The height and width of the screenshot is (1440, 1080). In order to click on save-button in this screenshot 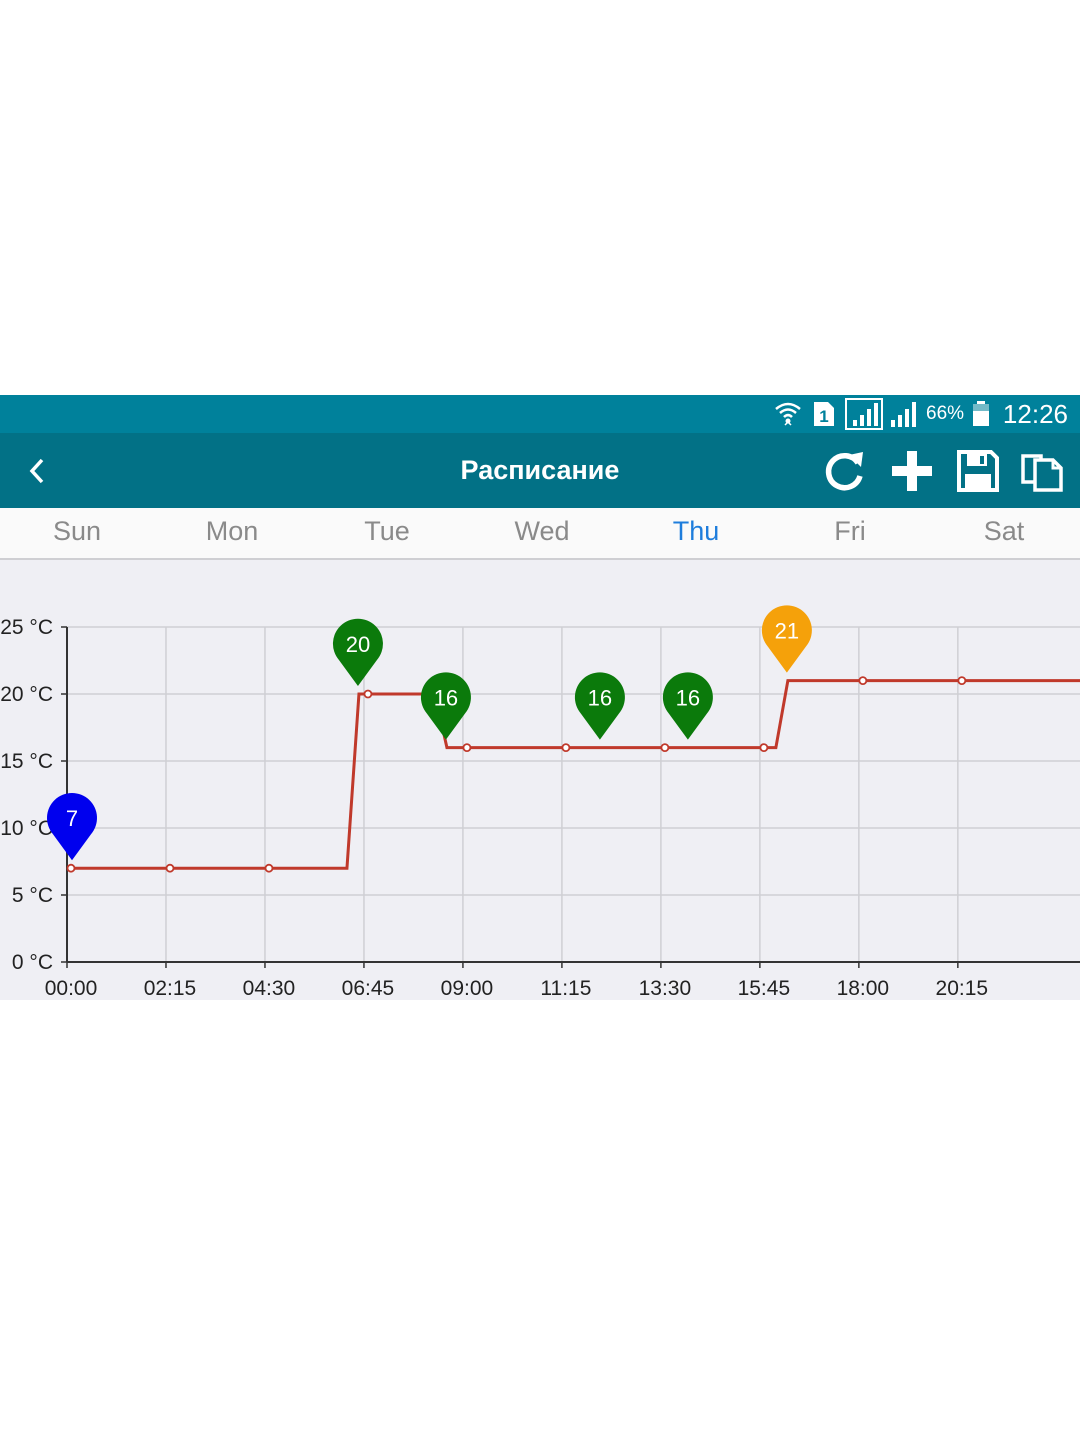, I will do `click(978, 471)`.